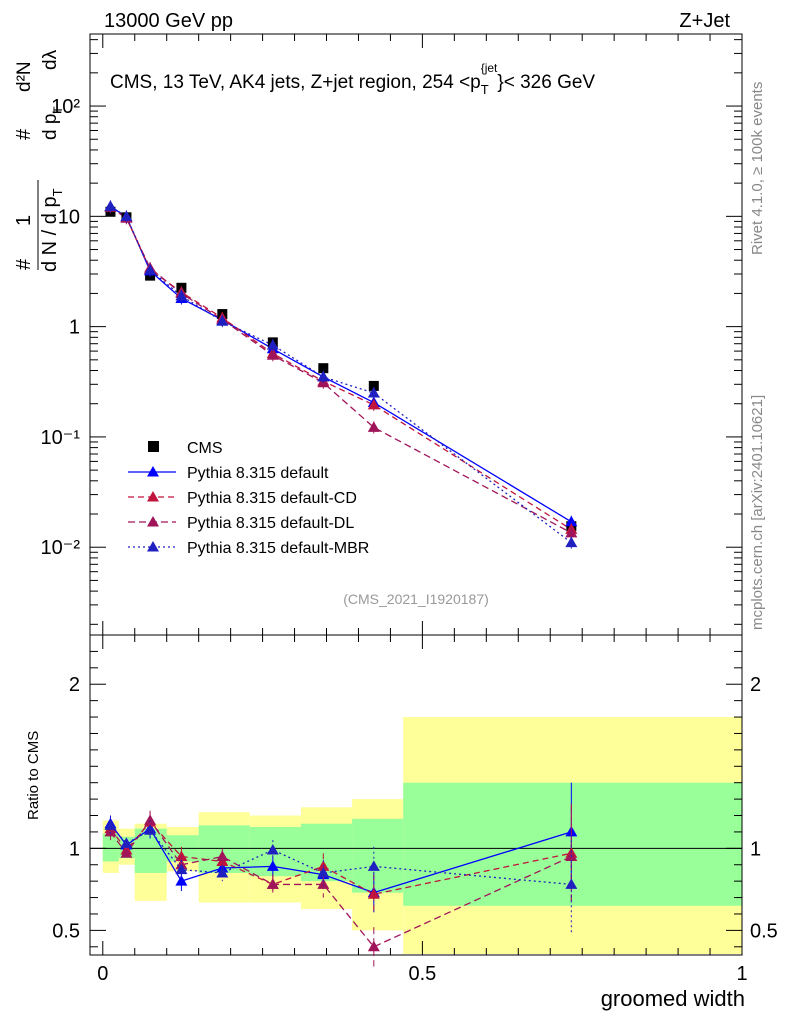 The width and height of the screenshot is (786, 1024). I want to click on ratio-y-tick-label-left: 1, so click(74, 849).